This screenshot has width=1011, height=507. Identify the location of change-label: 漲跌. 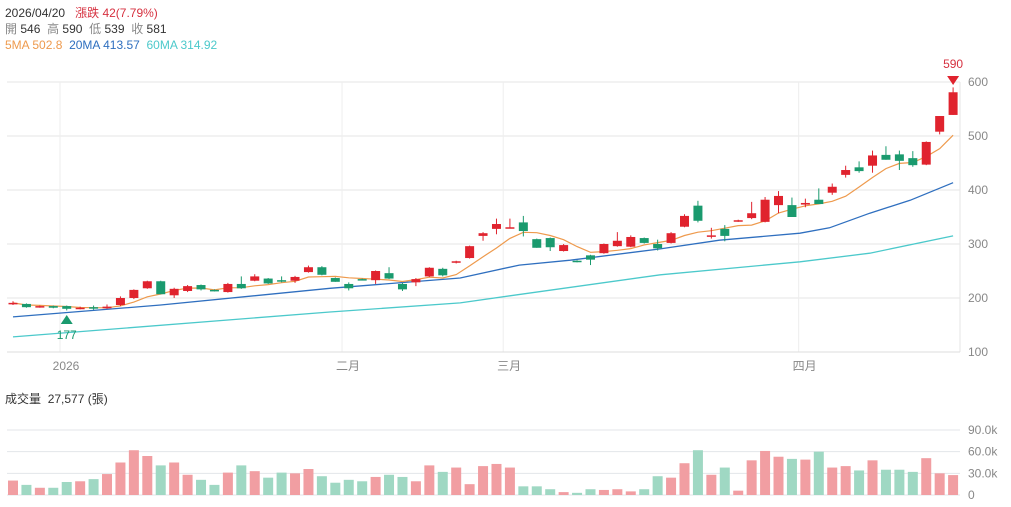
(87, 13).